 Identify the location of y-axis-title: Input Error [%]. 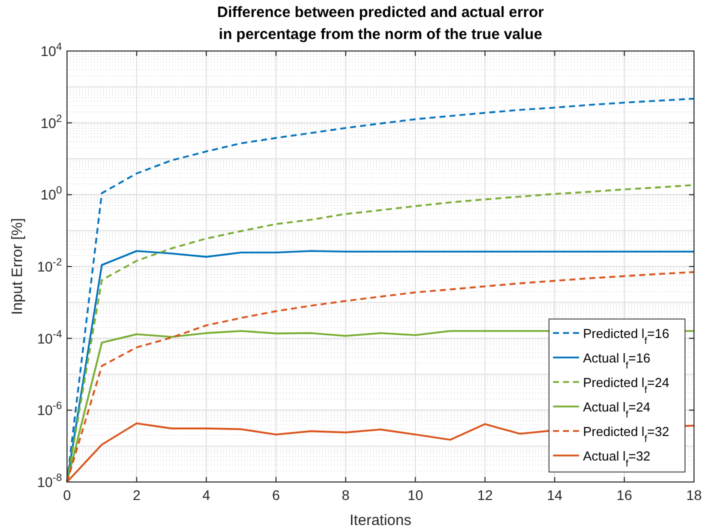
(17, 266).